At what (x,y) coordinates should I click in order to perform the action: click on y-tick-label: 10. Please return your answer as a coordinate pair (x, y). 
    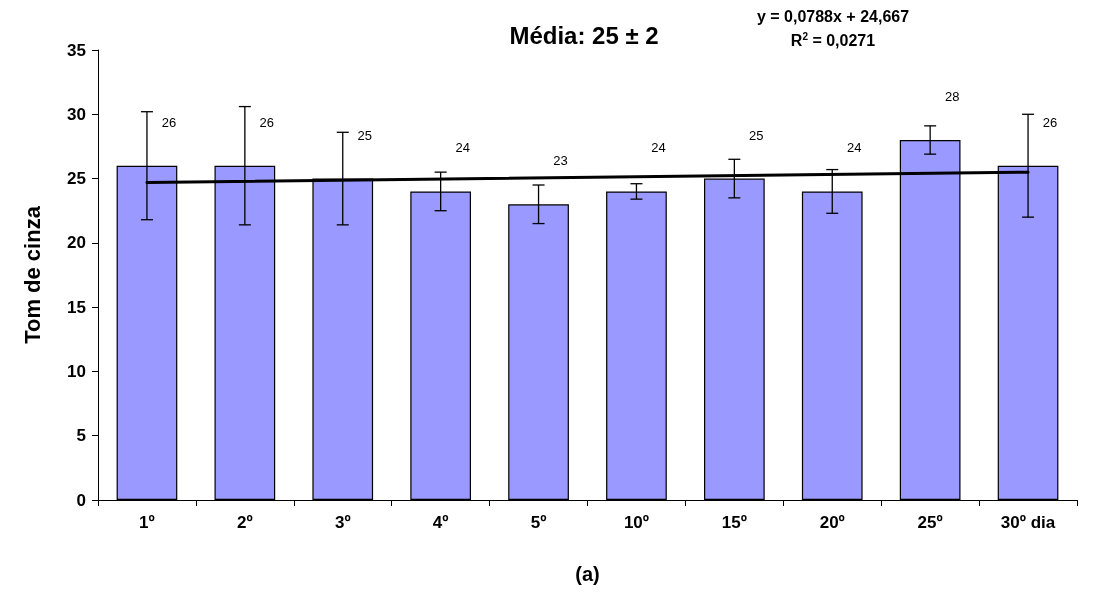
    Looking at the image, I should click on (76, 371).